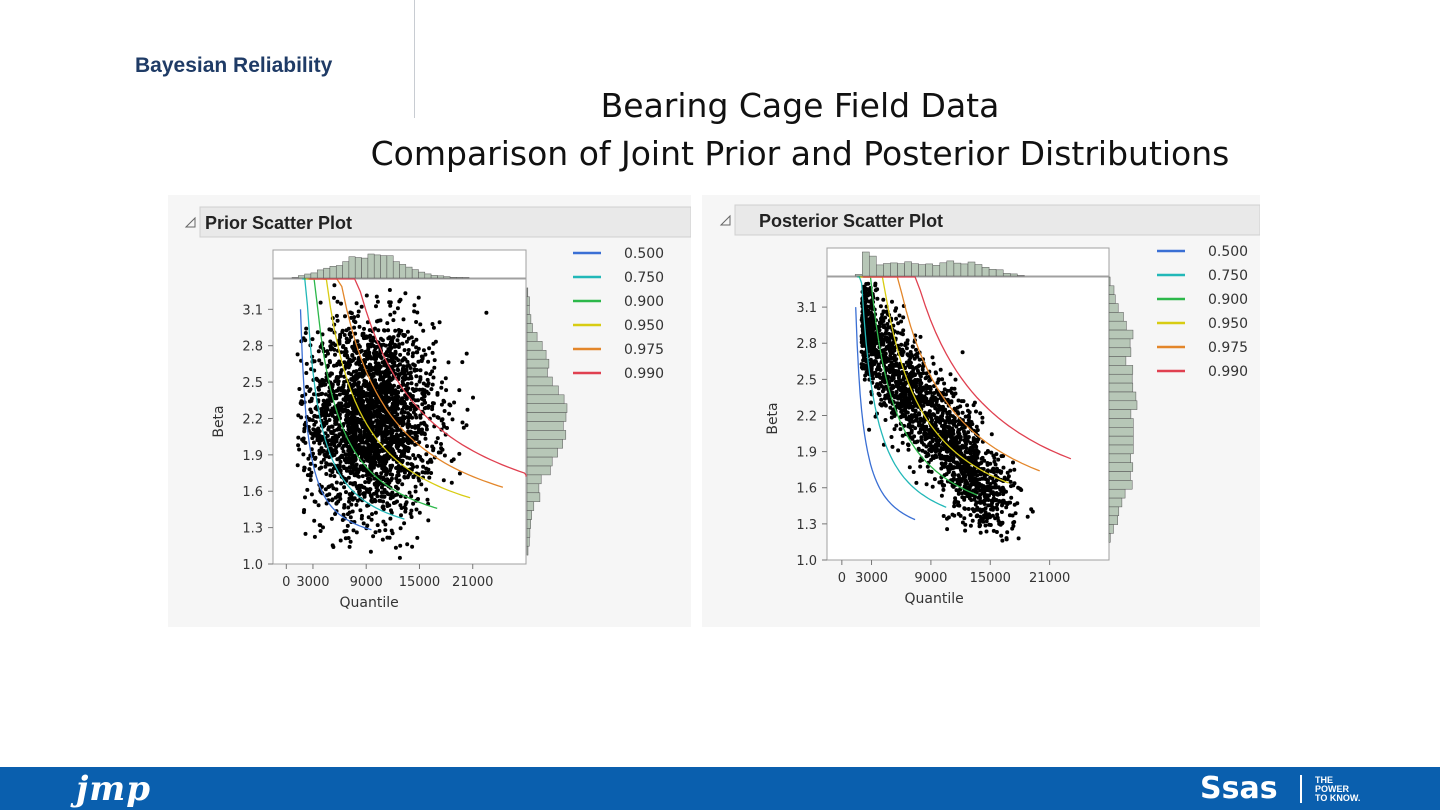 Image resolution: width=1440 pixels, height=810 pixels. I want to click on header-divider, so click(414, 59).